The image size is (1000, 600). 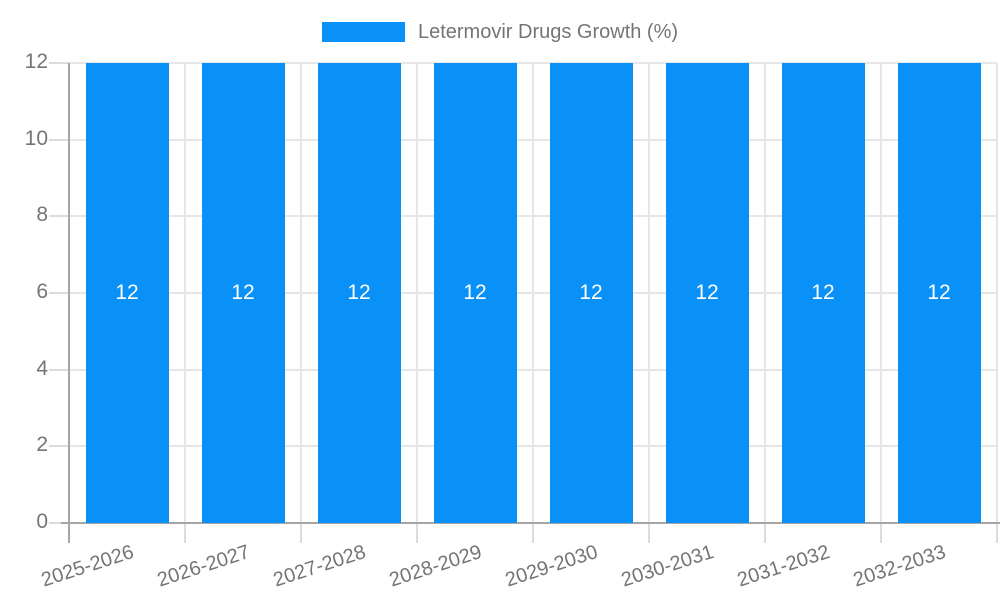 What do you see at coordinates (36, 138) in the screenshot?
I see `y-tick-label: 10` at bounding box center [36, 138].